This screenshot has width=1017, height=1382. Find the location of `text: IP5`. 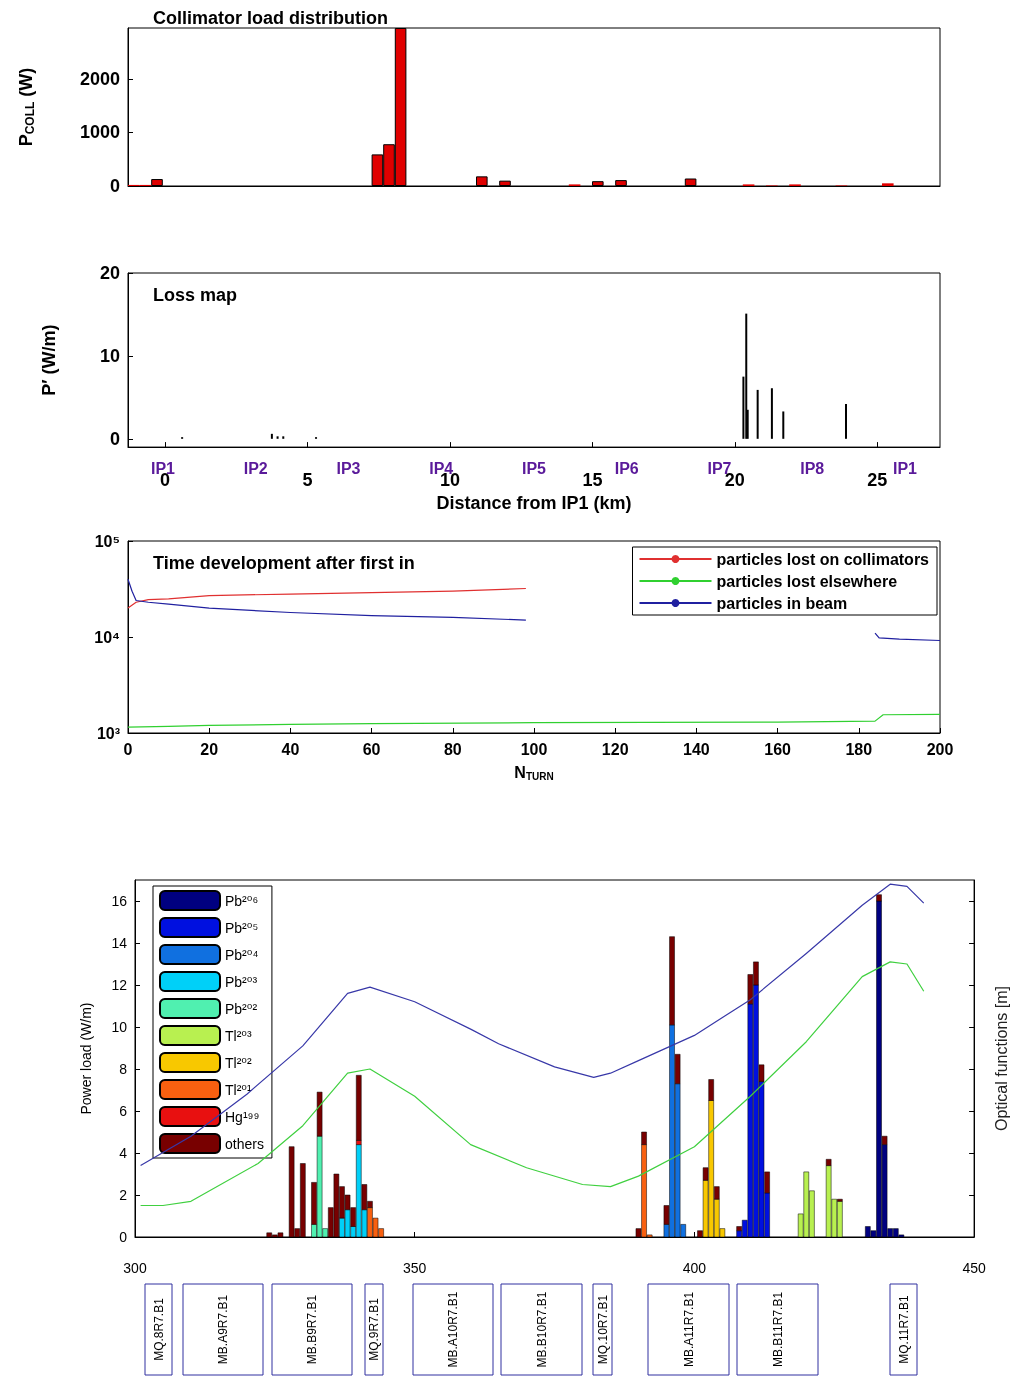

text: IP5 is located at coordinates (534, 468).